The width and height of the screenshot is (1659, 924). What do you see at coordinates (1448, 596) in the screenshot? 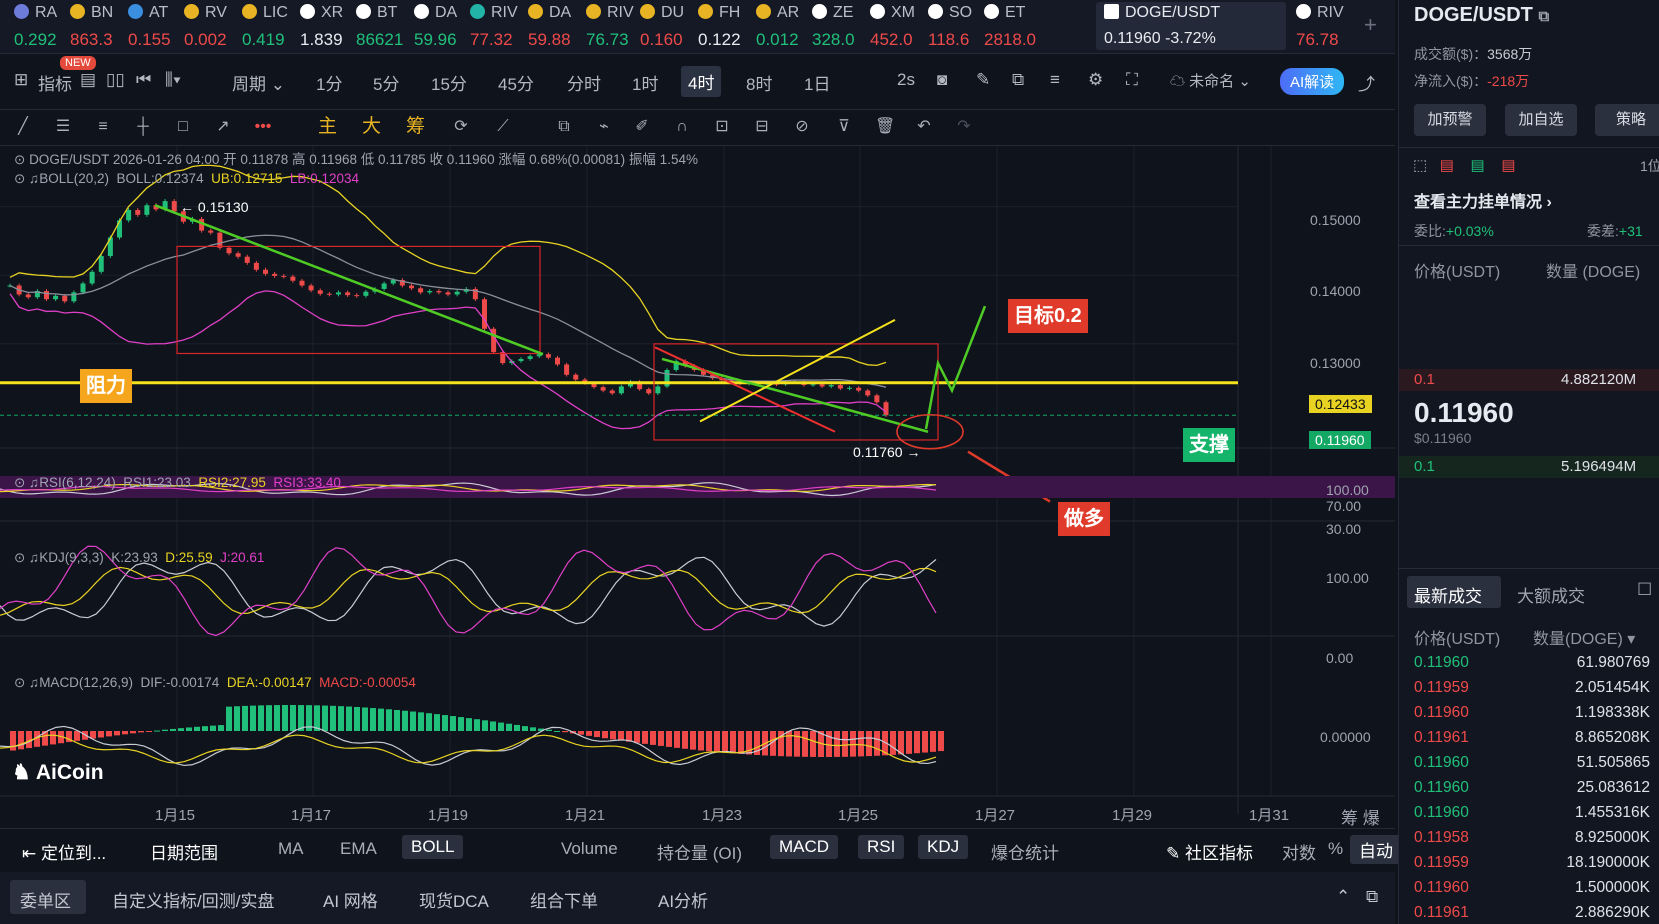
I see `latest-trades-tab: 最新成交` at bounding box center [1448, 596].